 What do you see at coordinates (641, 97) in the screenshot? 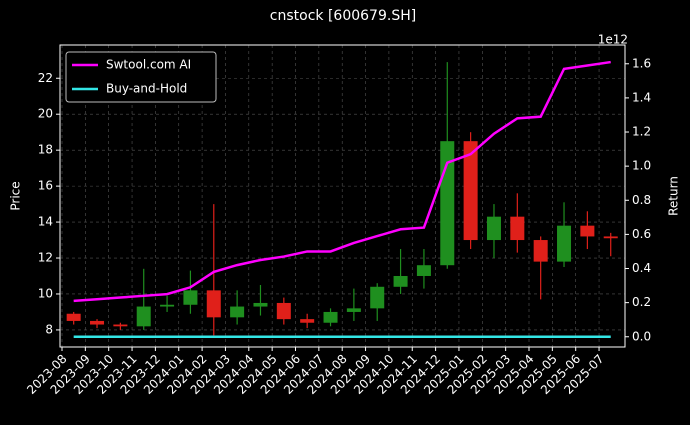
I see `y2-tick-label: 1.4` at bounding box center [641, 97].